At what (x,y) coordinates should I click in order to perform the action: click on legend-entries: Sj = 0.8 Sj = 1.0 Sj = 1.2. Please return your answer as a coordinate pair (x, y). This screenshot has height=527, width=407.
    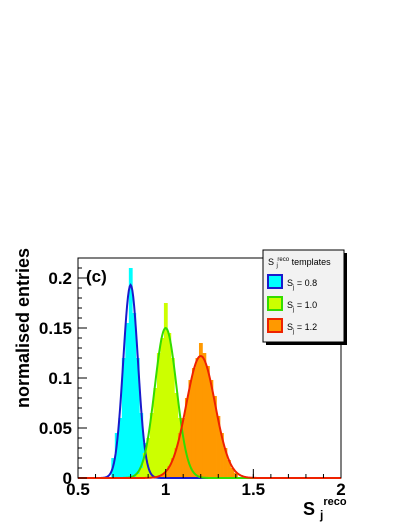
    Looking at the image, I should click on (292, 304).